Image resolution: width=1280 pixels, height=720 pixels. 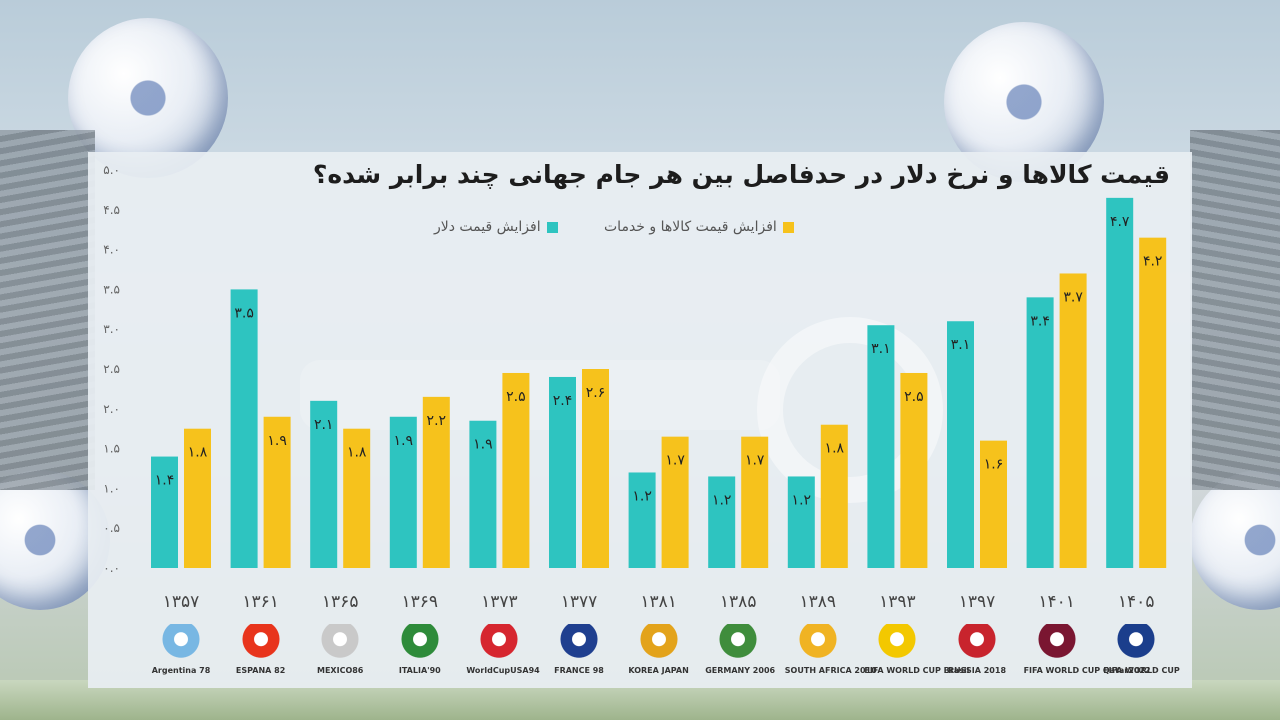 What do you see at coordinates (1087, 670) in the screenshot?
I see `world-cup-emblem-caption: FIFA WORLD CUP Qatar2022` at bounding box center [1087, 670].